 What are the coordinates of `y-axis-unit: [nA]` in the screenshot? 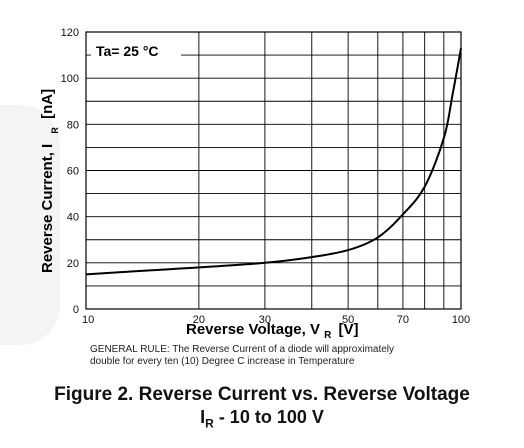 It's located at (47, 104).